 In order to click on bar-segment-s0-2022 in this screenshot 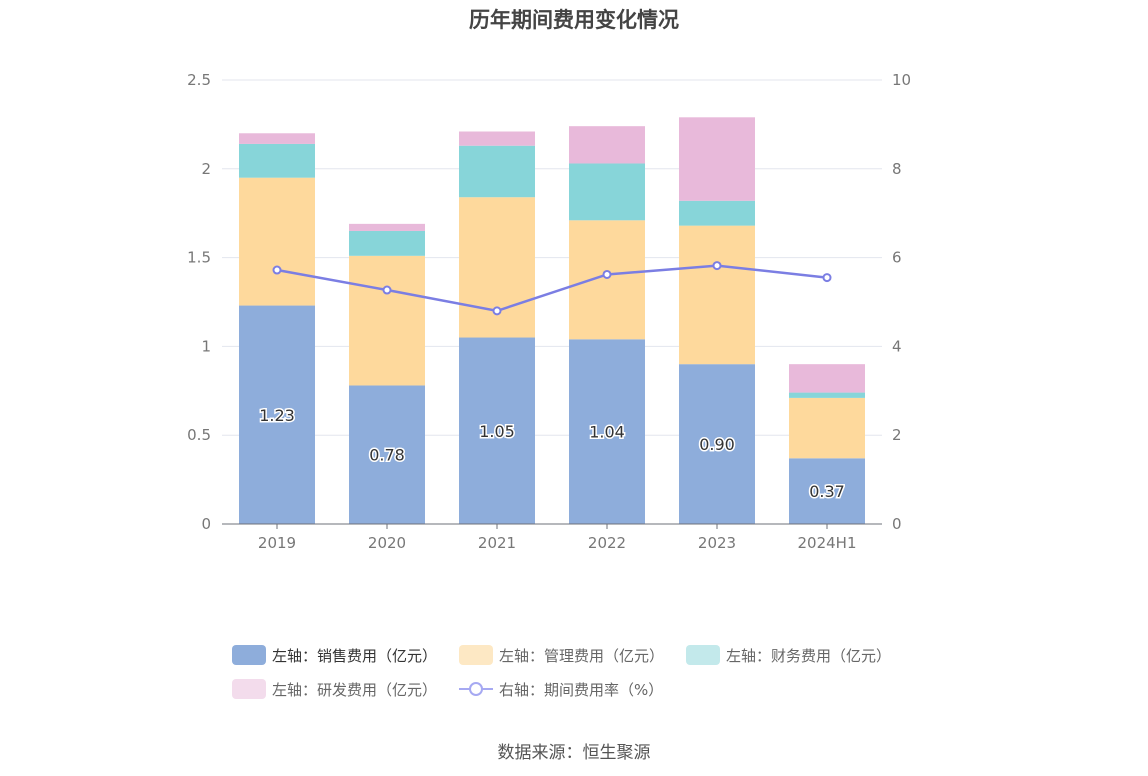, I will do `click(607, 431)`.